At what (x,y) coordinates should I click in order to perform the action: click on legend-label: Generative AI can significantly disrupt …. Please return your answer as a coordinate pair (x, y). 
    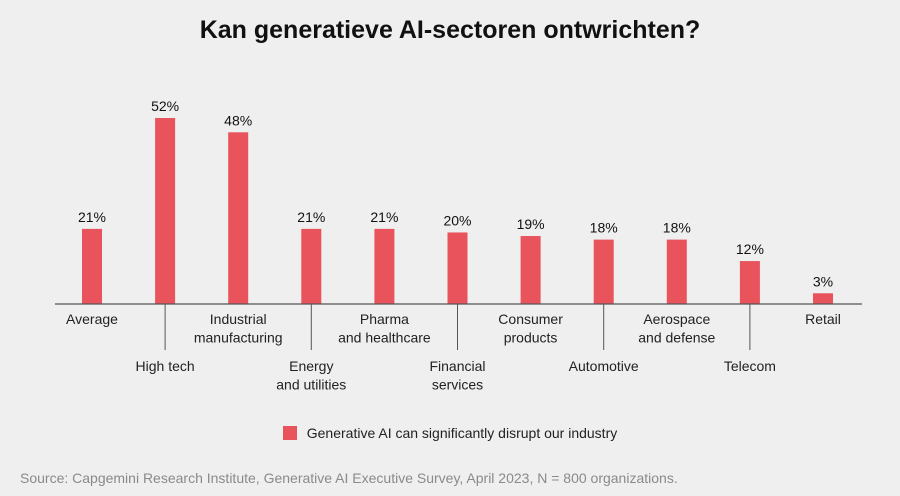
    Looking at the image, I should click on (462, 433).